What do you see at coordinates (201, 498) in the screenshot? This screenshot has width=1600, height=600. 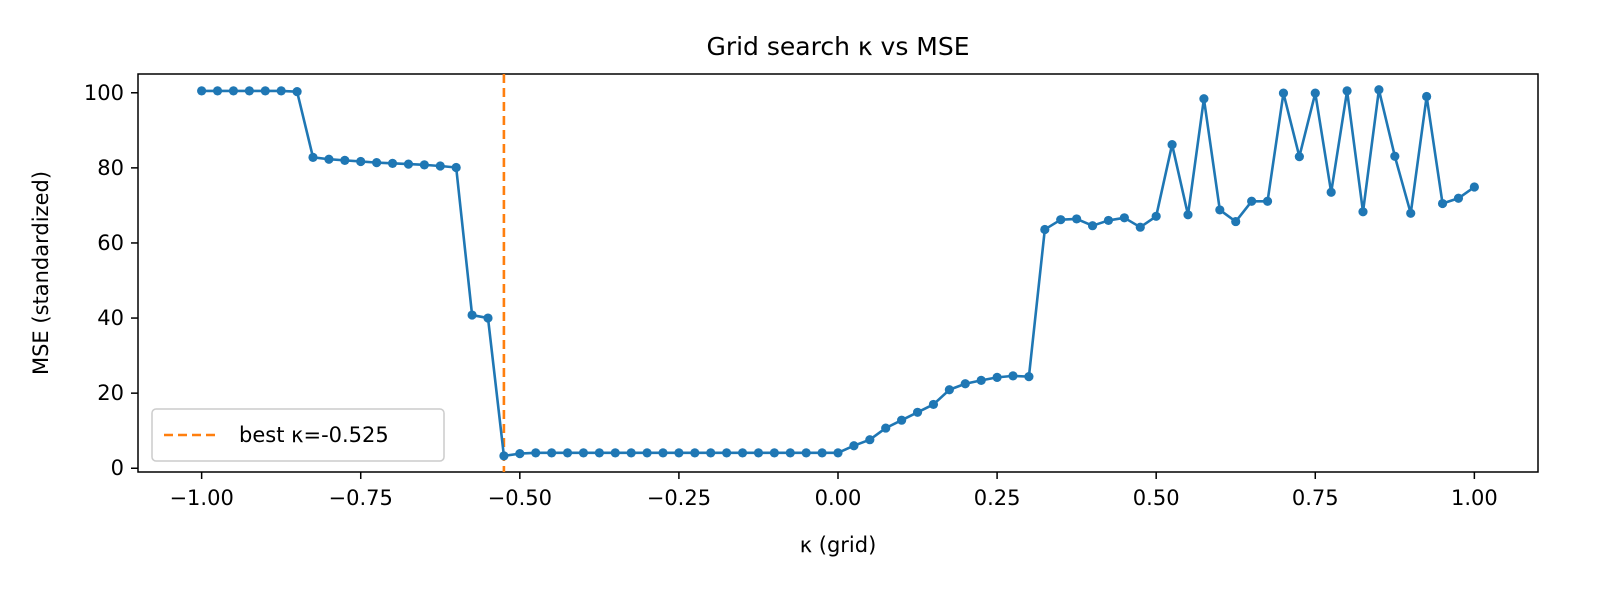 I see `x-tick-label: −1.00` at bounding box center [201, 498].